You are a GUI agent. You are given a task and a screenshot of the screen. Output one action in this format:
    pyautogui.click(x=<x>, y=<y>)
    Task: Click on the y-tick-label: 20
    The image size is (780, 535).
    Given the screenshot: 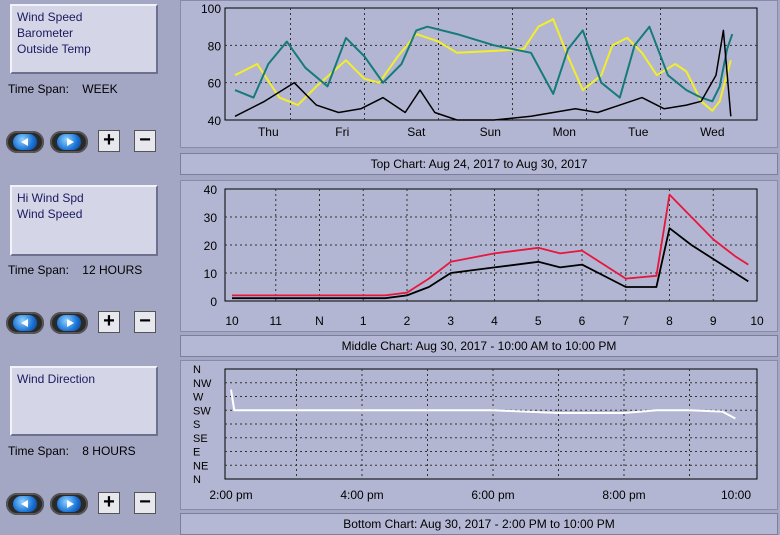 What is the action you would take?
    pyautogui.click(x=211, y=246)
    